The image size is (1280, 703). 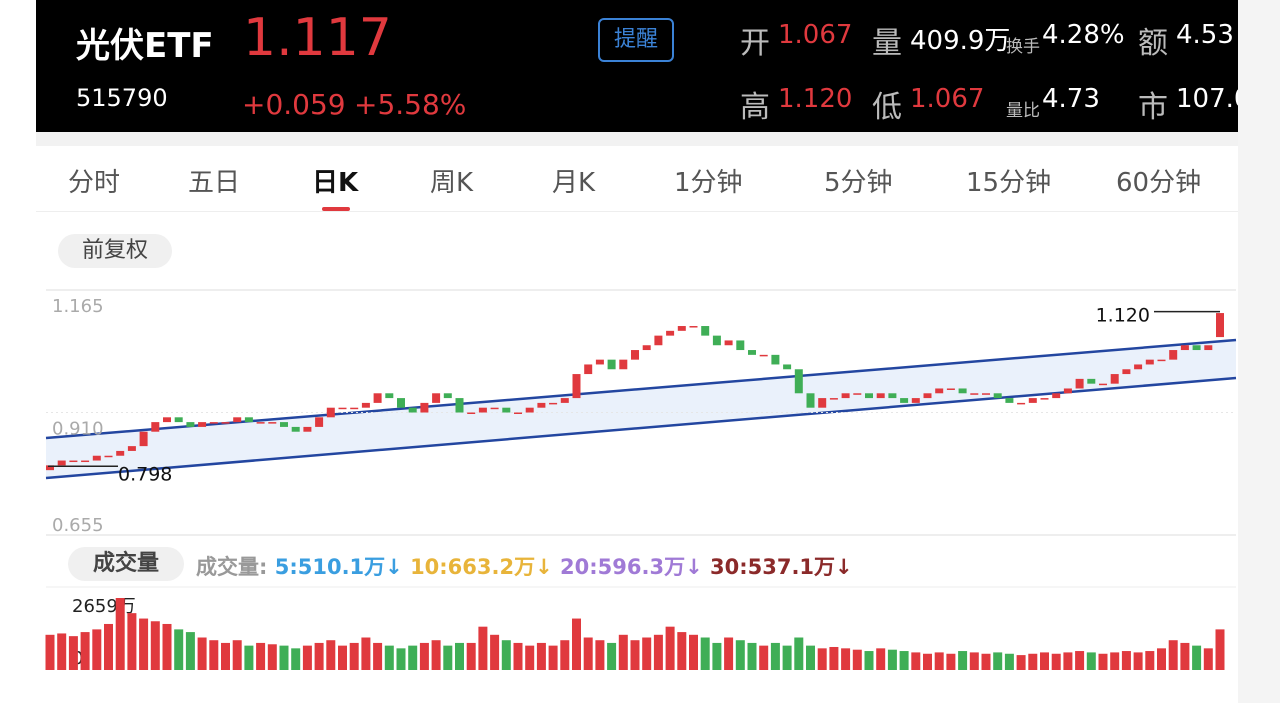 I want to click on tab: 60分钟, so click(x=1159, y=183).